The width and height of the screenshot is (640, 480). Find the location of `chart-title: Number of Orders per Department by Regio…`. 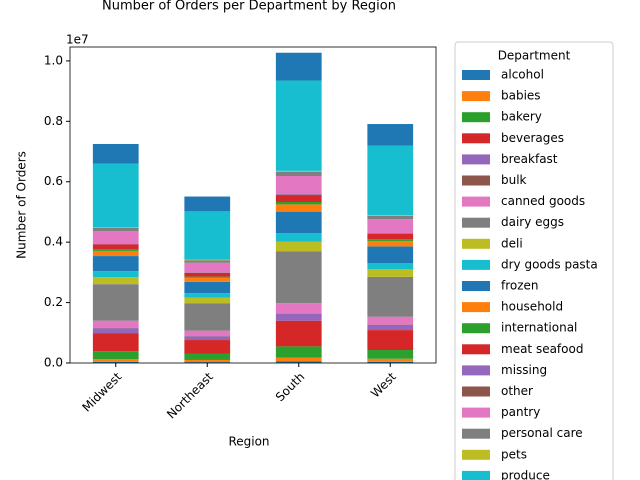

chart-title: Number of Orders per Department by Regio… is located at coordinates (249, 7).